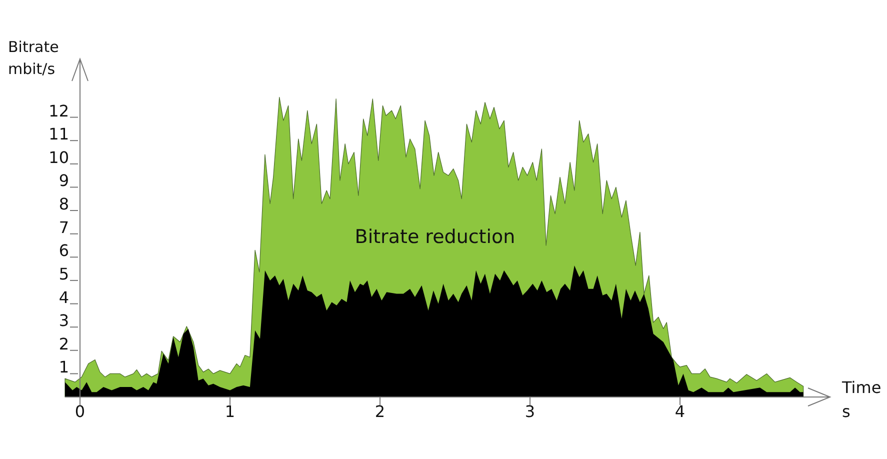  I want to click on x-tick-label: 3, so click(530, 411).